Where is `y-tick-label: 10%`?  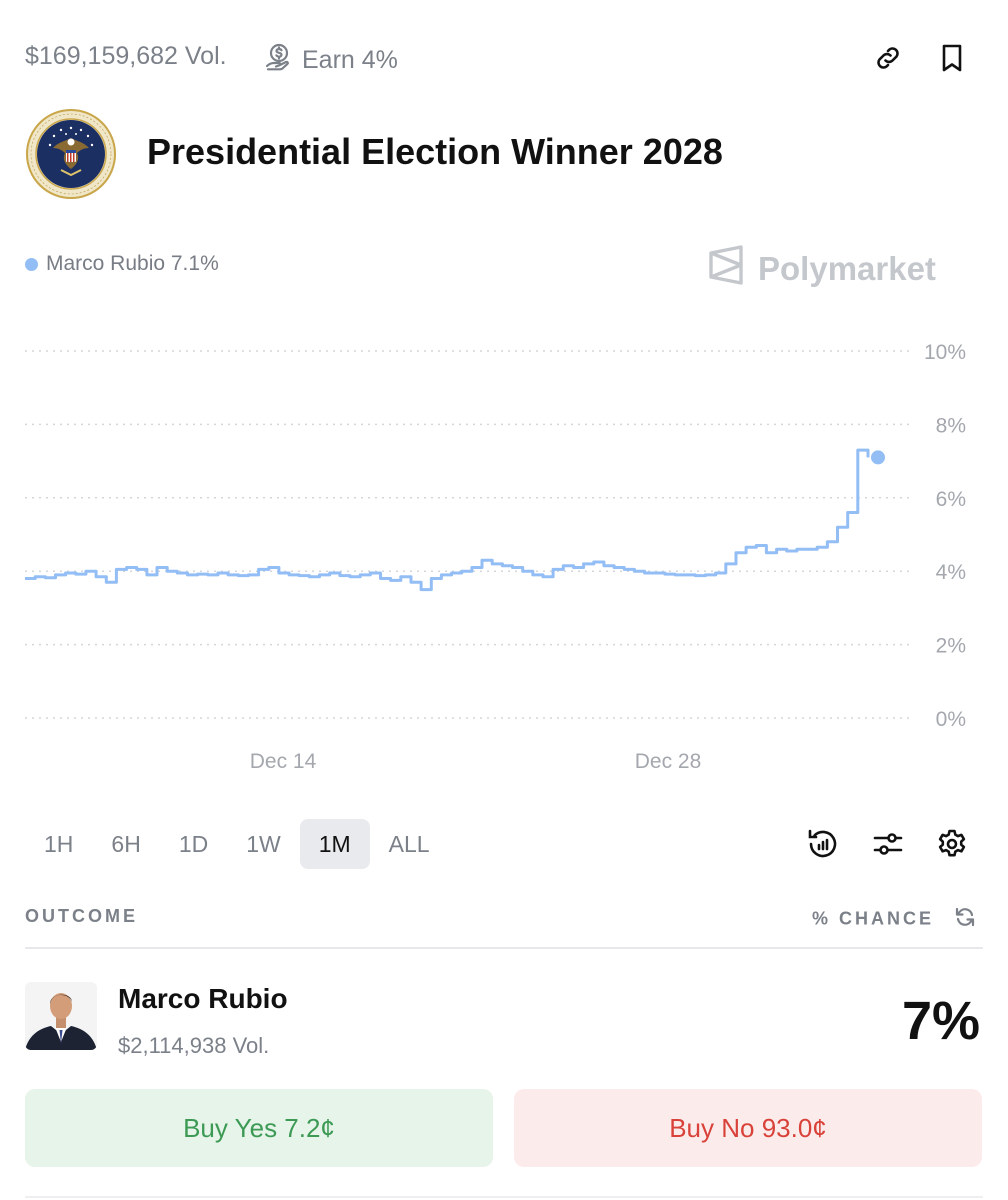 y-tick-label: 10% is located at coordinates (945, 352).